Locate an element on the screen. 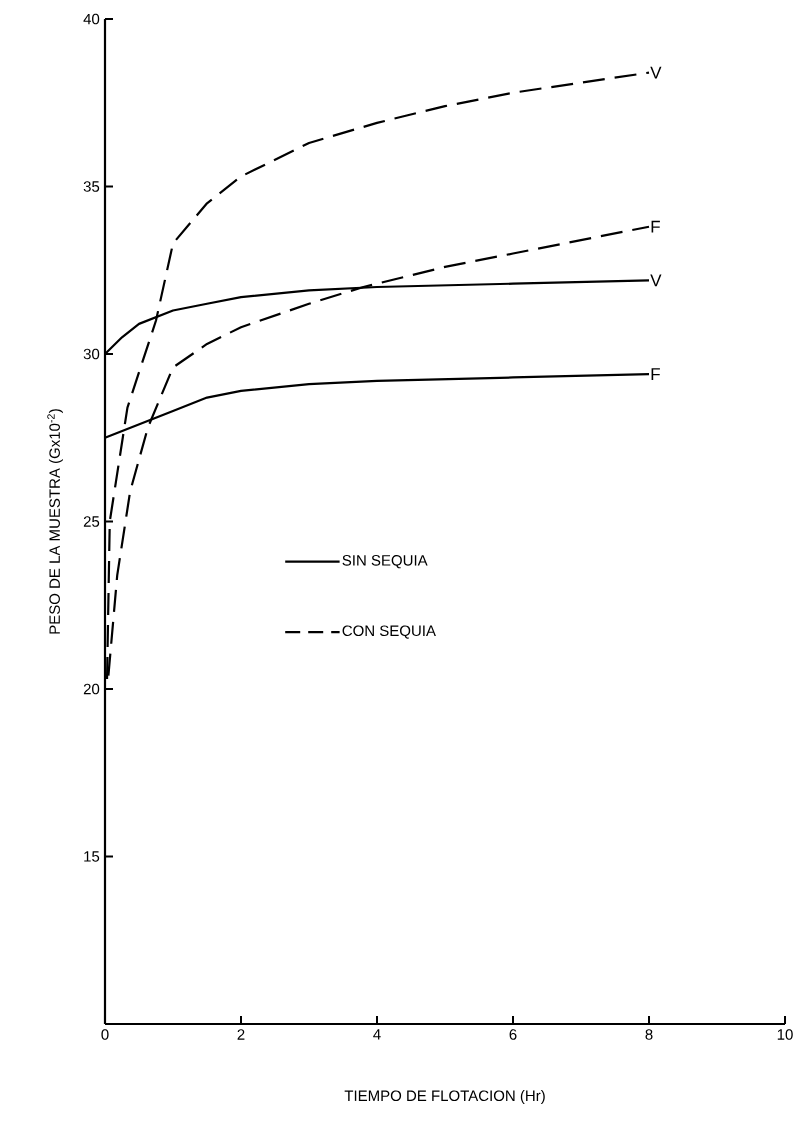 The width and height of the screenshot is (793, 1134). y-tick-label: 20 is located at coordinates (91, 689).